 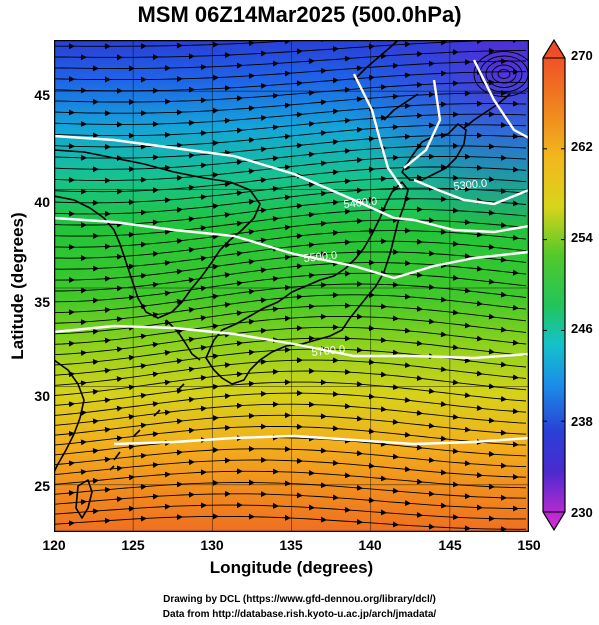 What do you see at coordinates (504, 74) in the screenshot?
I see `cyclone-streamline` at bounding box center [504, 74].